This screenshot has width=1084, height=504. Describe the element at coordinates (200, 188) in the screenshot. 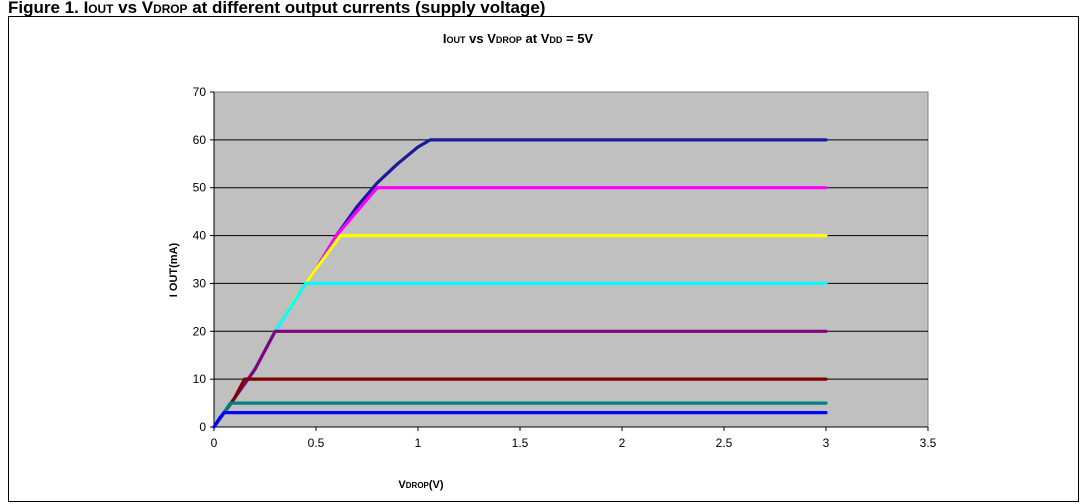

I see `y-tick-label: 50` at that location.